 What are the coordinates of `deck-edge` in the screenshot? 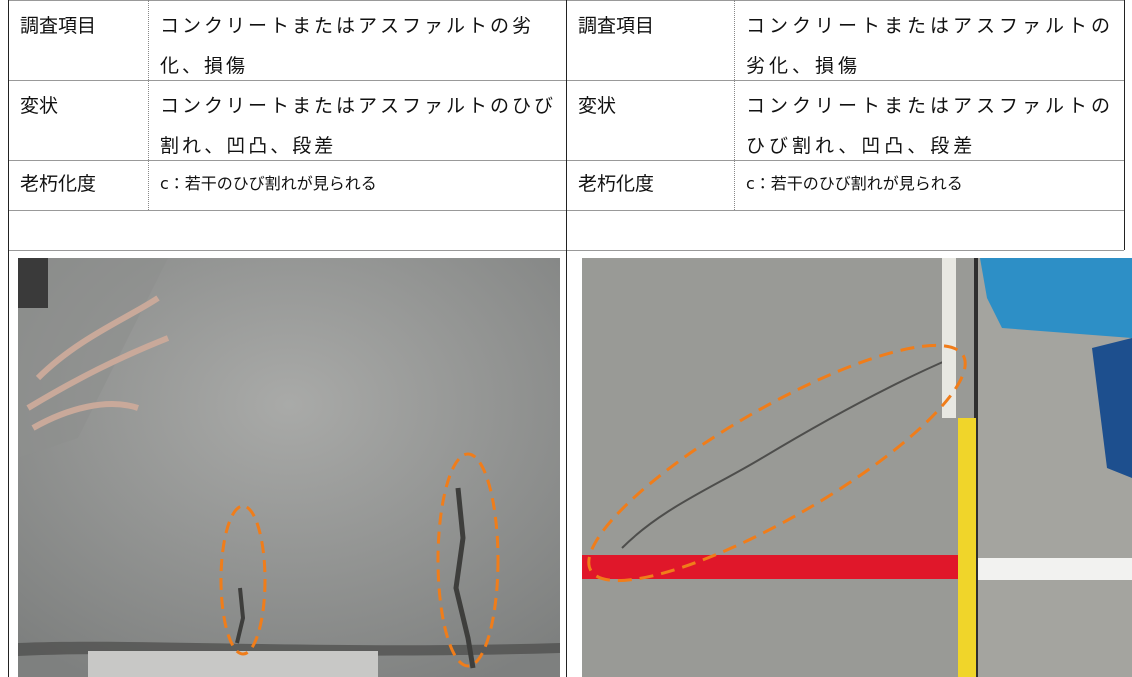 It's located at (93, 358).